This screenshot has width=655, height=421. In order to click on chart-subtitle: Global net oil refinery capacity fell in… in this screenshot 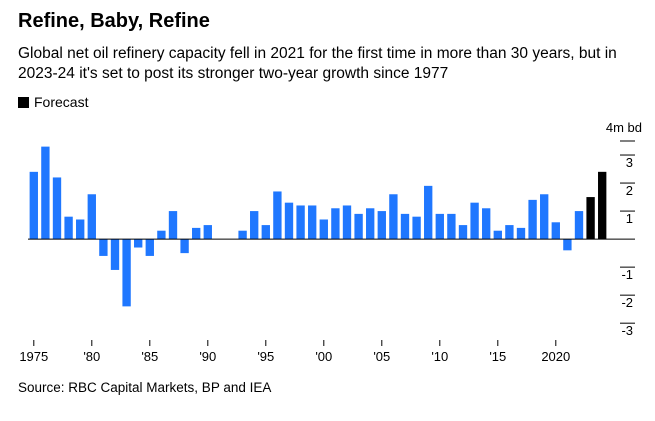, I will do `click(317, 63)`.